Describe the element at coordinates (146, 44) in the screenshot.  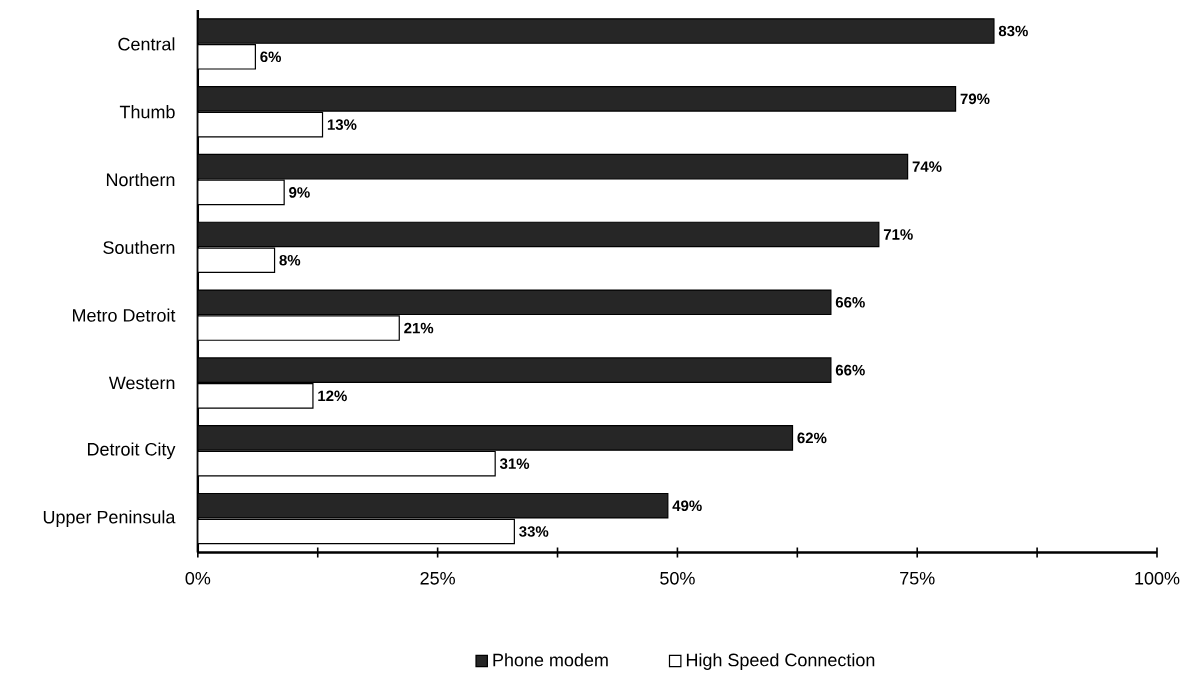
I see `y-tick-label: Central` at that location.